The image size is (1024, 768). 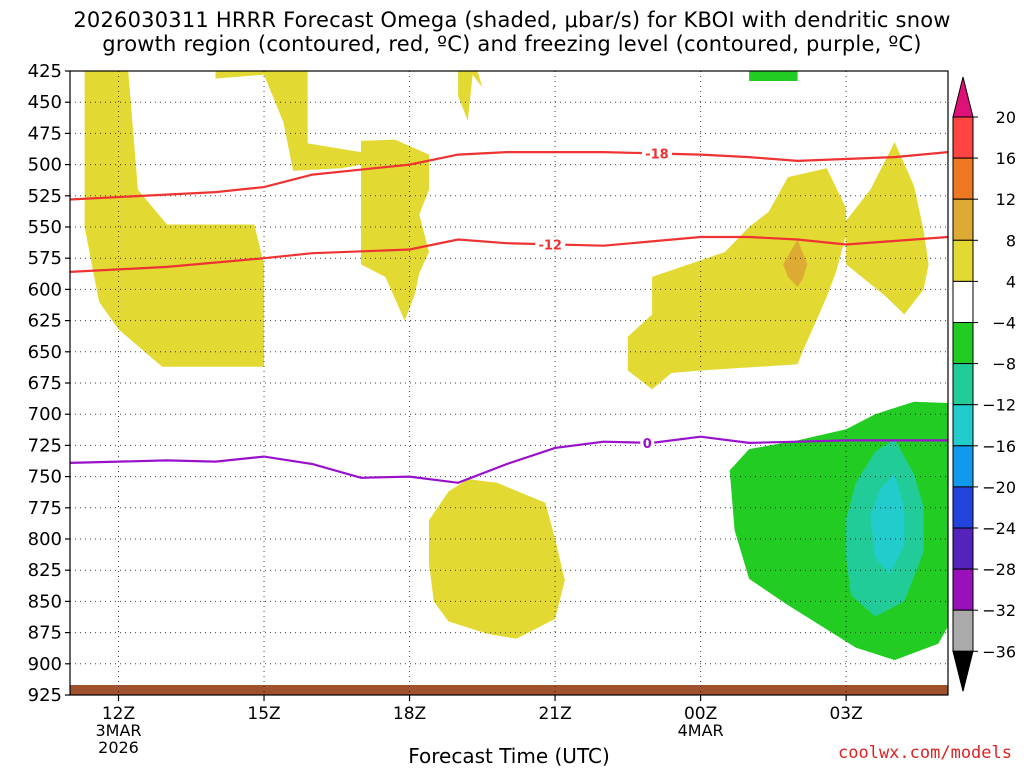 What do you see at coordinates (1011, 281) in the screenshot?
I see `colorbar-label-4: 4` at bounding box center [1011, 281].